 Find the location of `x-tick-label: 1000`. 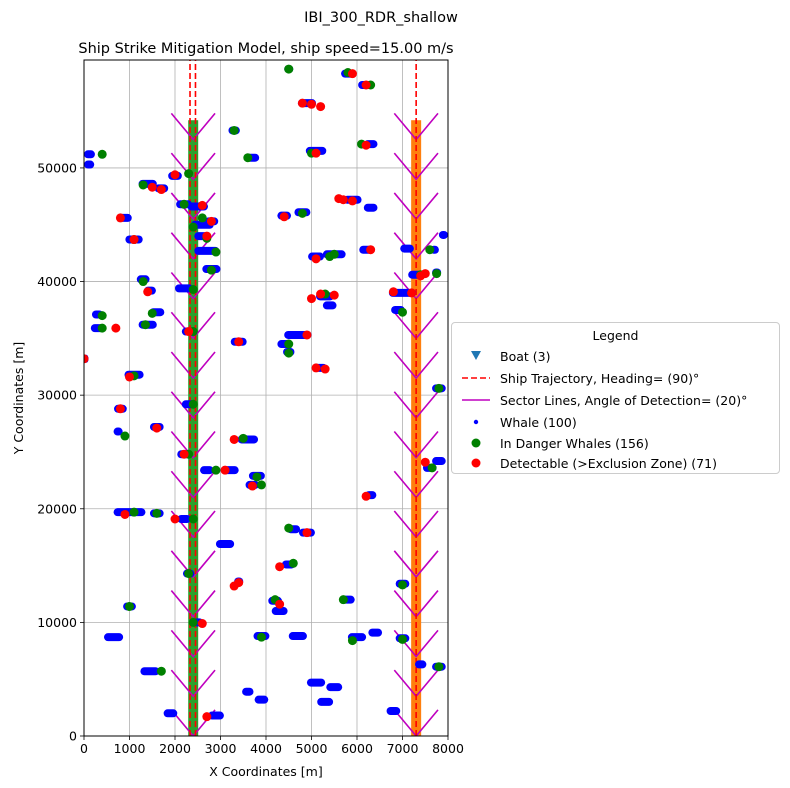

x-tick-label: 1000 is located at coordinates (130, 748).